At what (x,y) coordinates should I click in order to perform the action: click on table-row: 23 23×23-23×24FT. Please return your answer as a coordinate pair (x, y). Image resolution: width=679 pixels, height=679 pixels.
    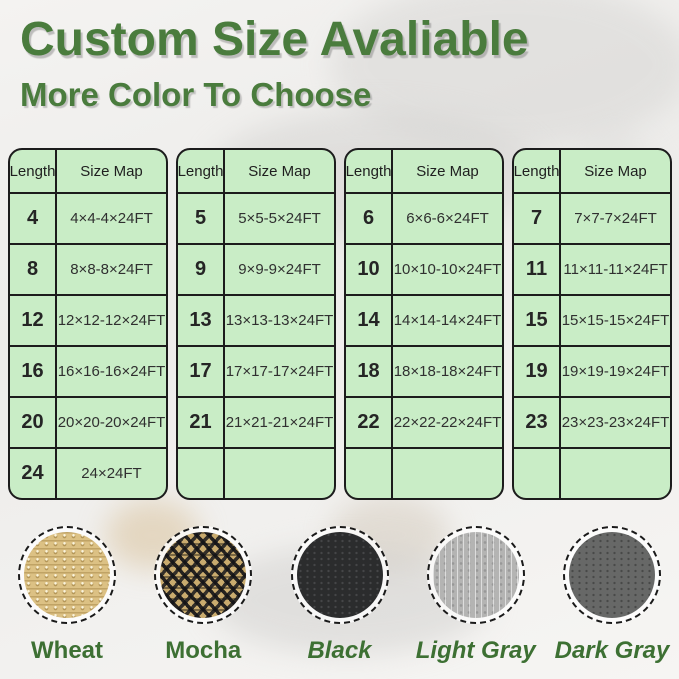
    Looking at the image, I should click on (592, 421).